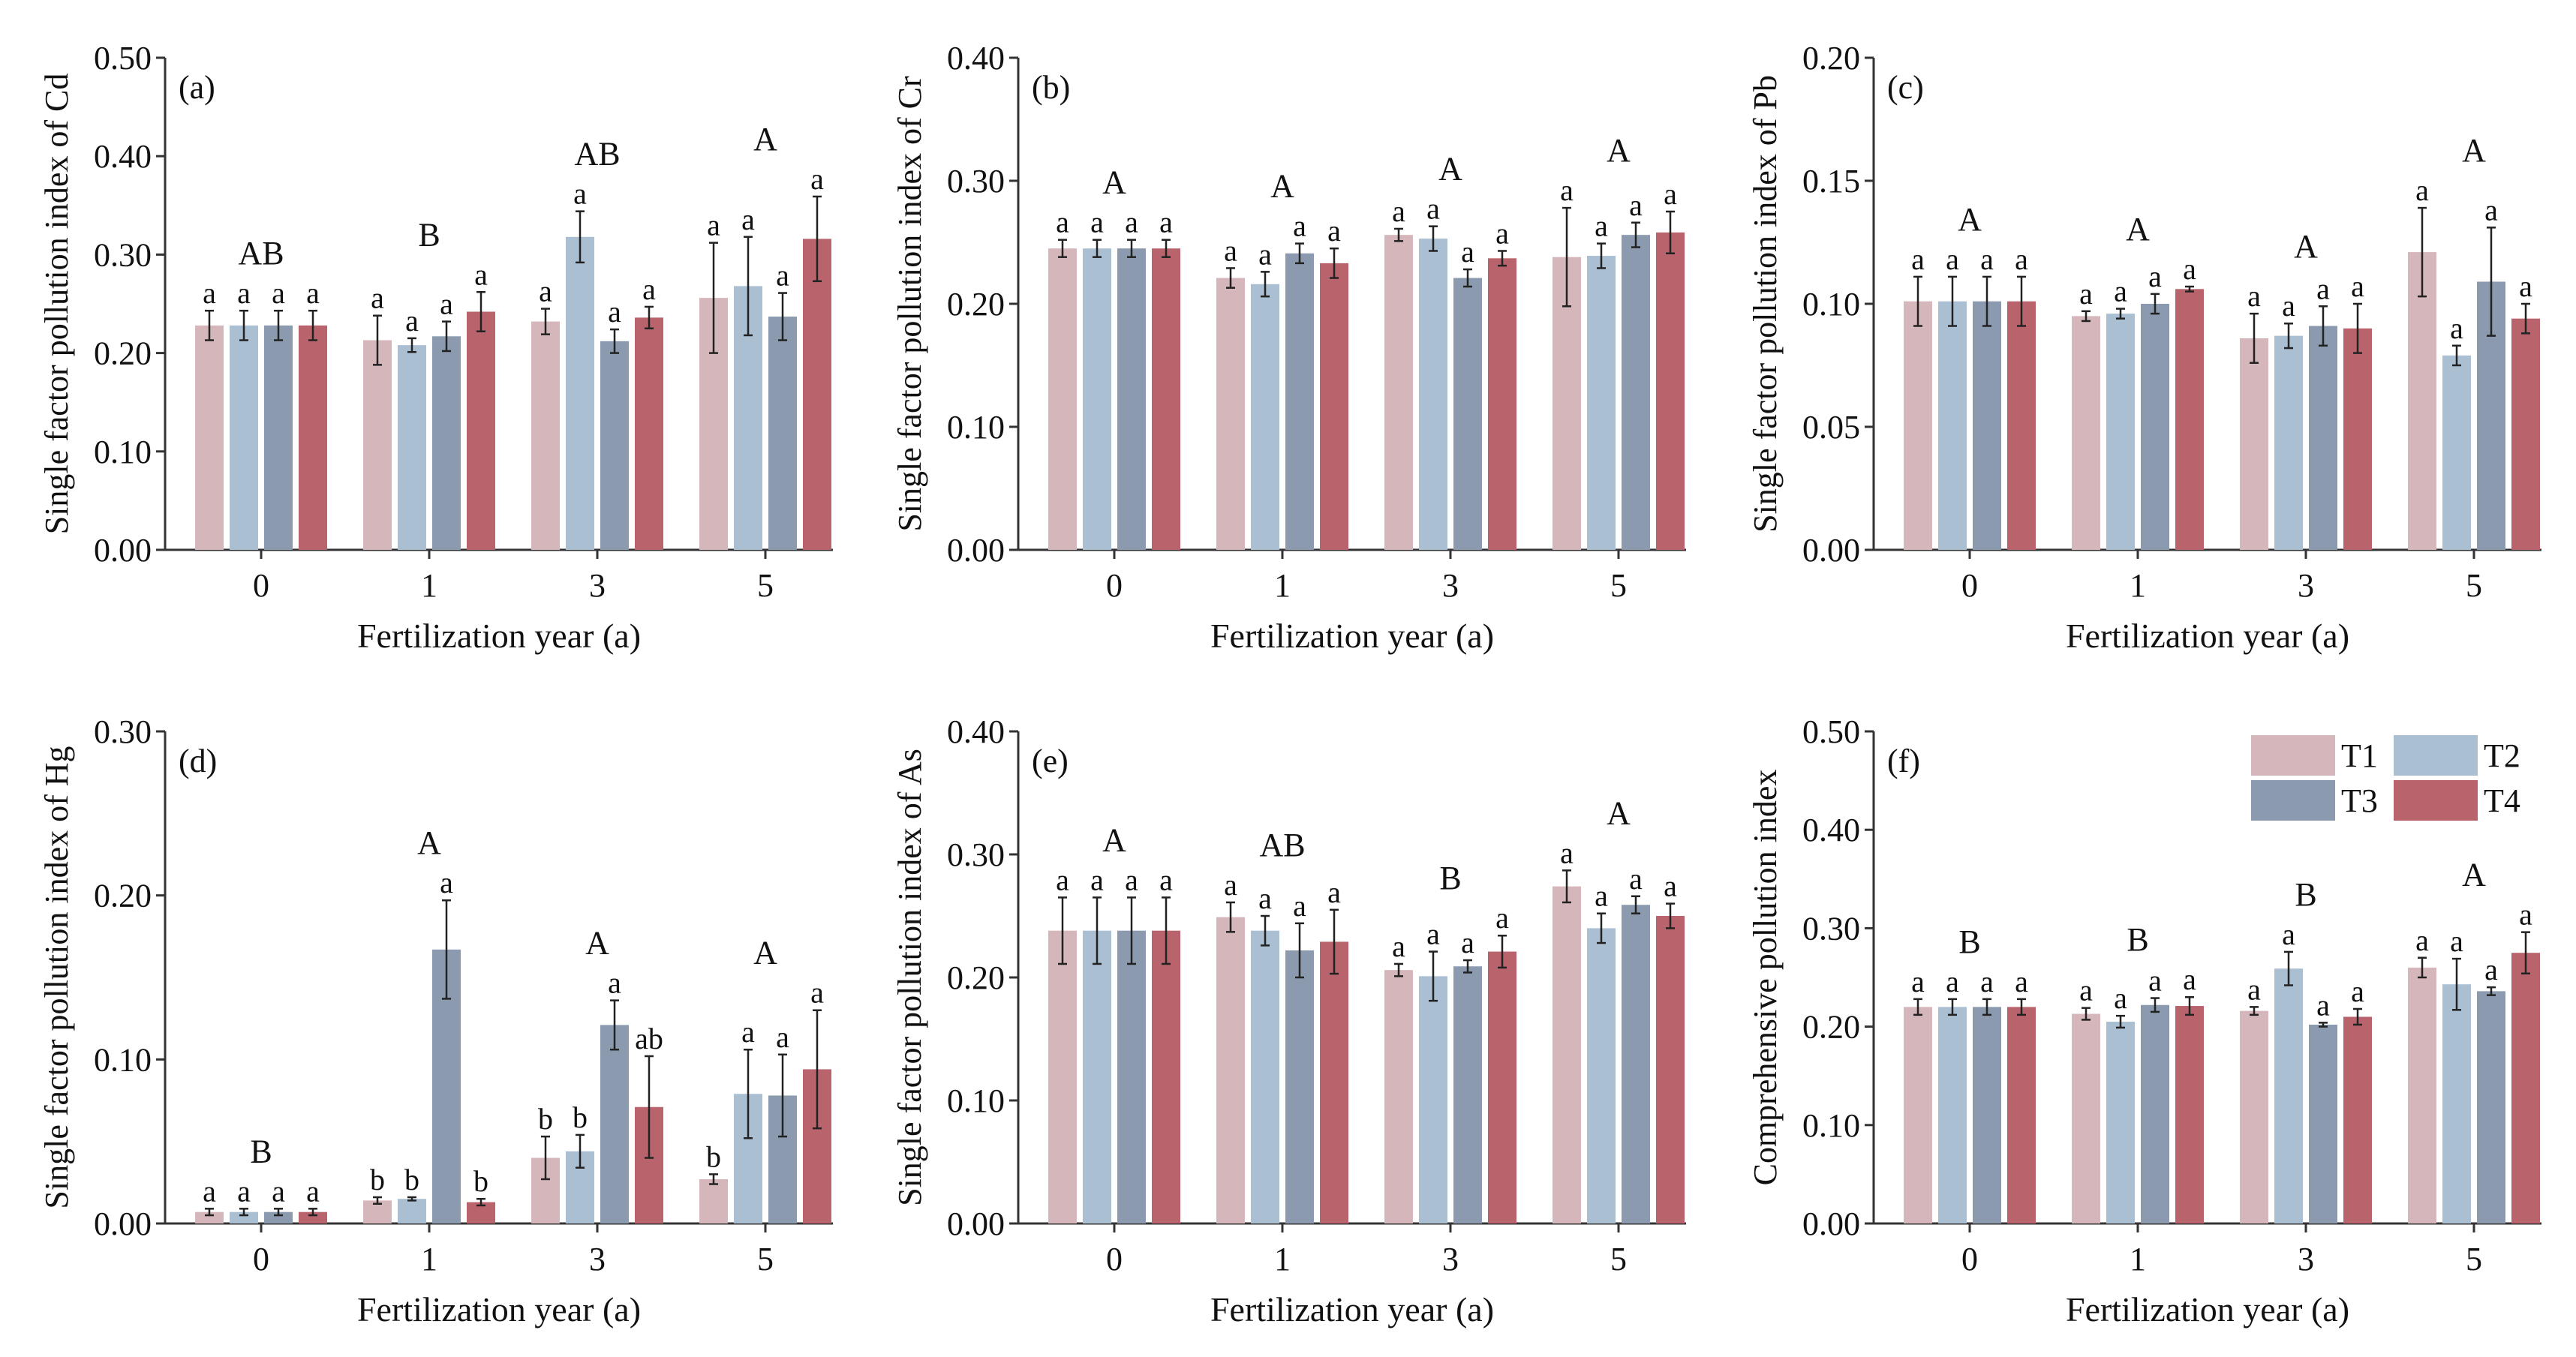 The height and width of the screenshot is (1357, 2576). What do you see at coordinates (1050, 761) in the screenshot?
I see `panel-label: (e)` at bounding box center [1050, 761].